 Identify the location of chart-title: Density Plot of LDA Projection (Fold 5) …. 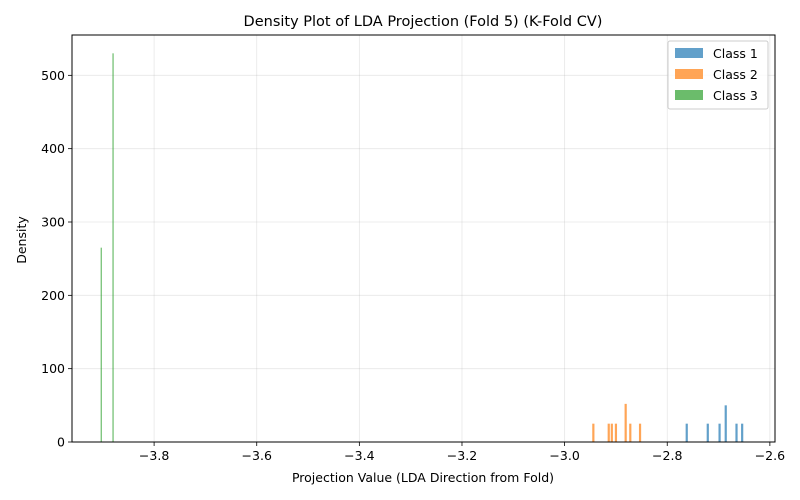
(423, 22).